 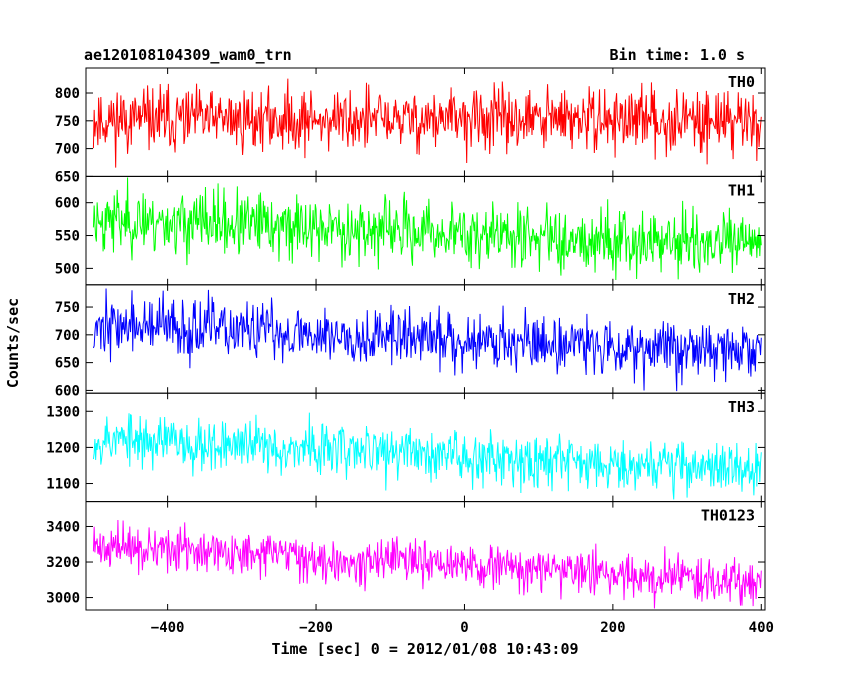 I want to click on series-line-th0123, so click(x=427, y=564).